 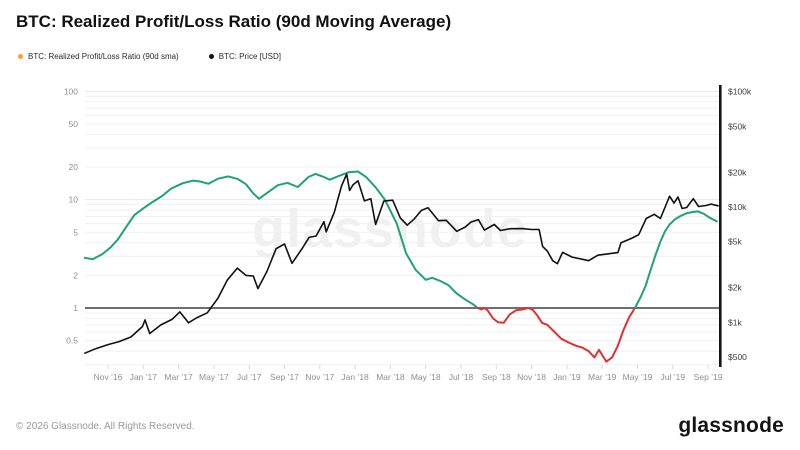 What do you see at coordinates (496, 377) in the screenshot?
I see `x-axis-tick-label: Sep ’18` at bounding box center [496, 377].